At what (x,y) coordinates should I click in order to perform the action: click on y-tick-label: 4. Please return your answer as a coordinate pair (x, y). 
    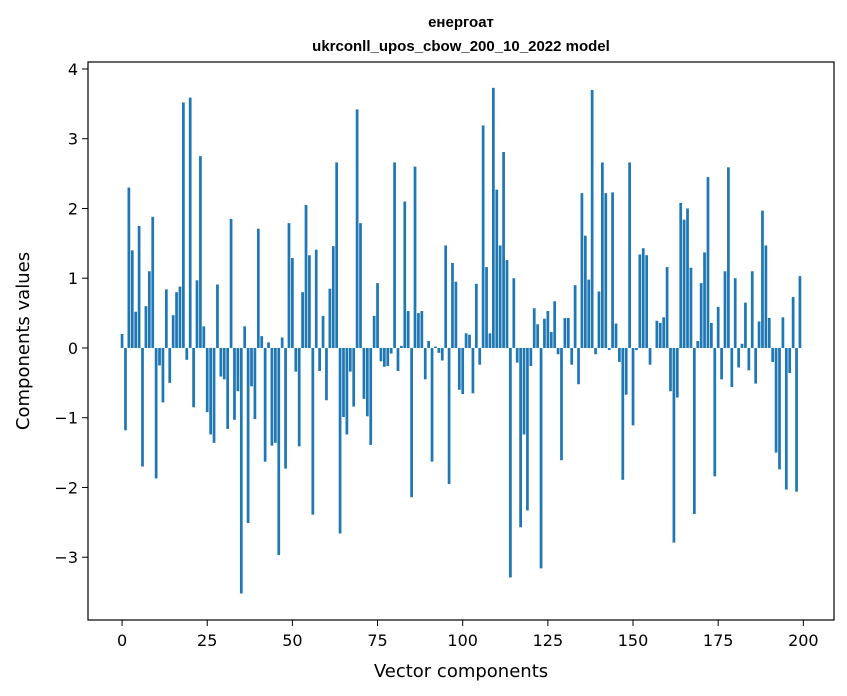
    Looking at the image, I should click on (73, 69).